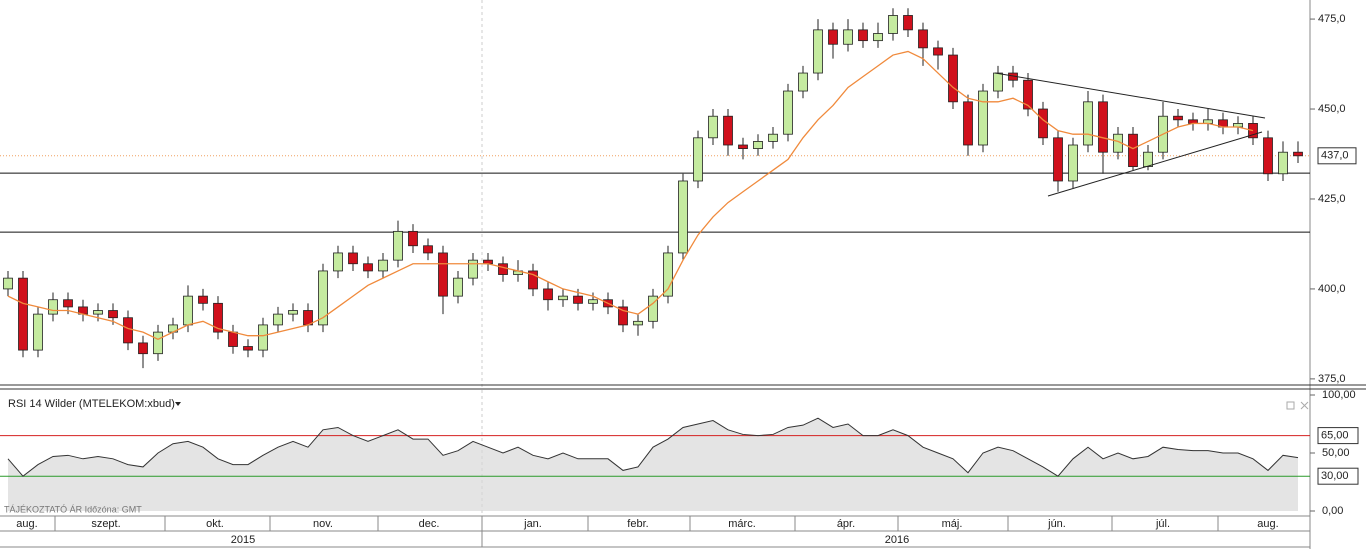 The image size is (1366, 549). What do you see at coordinates (1338, 476) in the screenshot?
I see `rsi-lower-box` at bounding box center [1338, 476].